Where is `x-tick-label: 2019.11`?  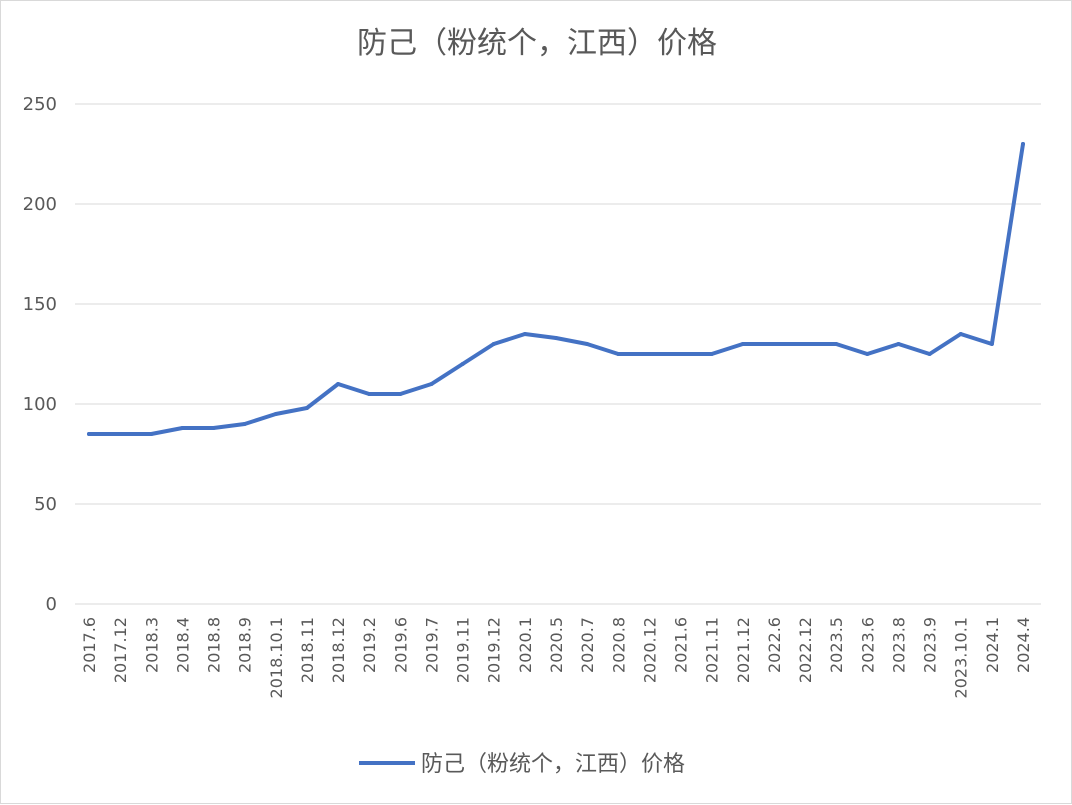
x-tick-label: 2019.11 is located at coordinates (463, 650).